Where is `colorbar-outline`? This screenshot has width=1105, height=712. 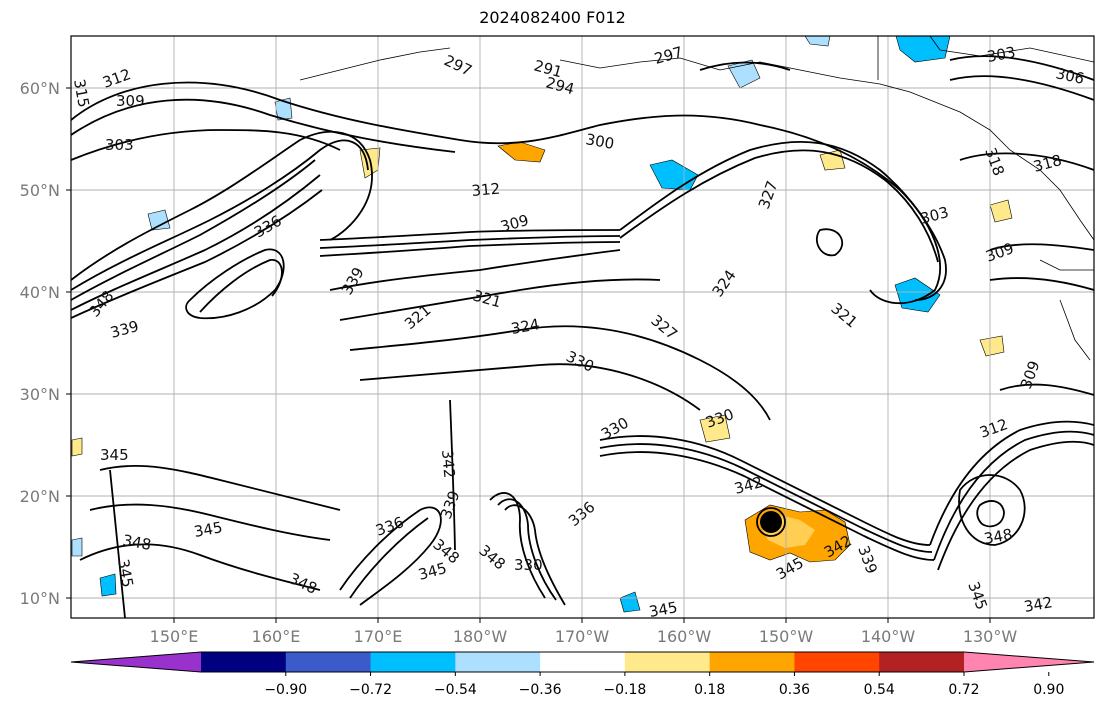 colorbar-outline is located at coordinates (582, 662).